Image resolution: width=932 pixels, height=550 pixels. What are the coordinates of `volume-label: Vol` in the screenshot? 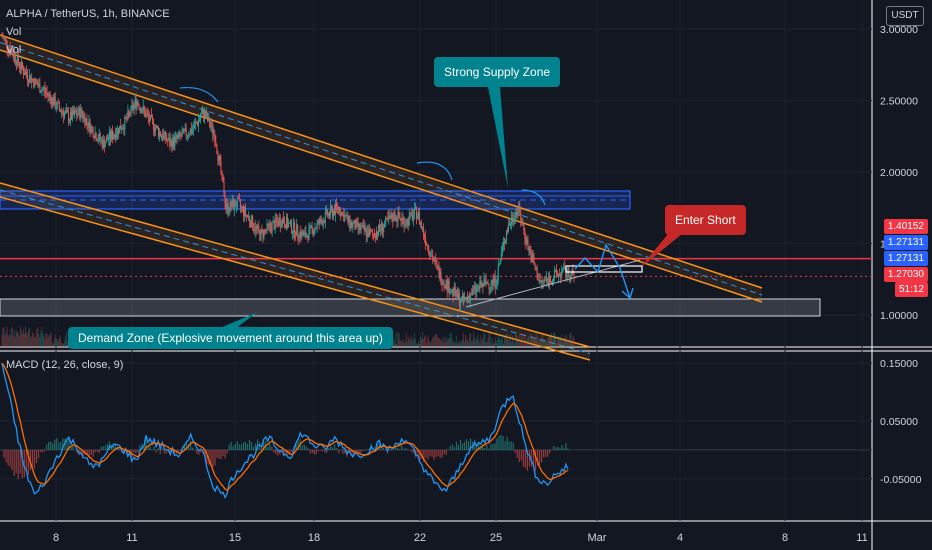 It's located at (14, 32).